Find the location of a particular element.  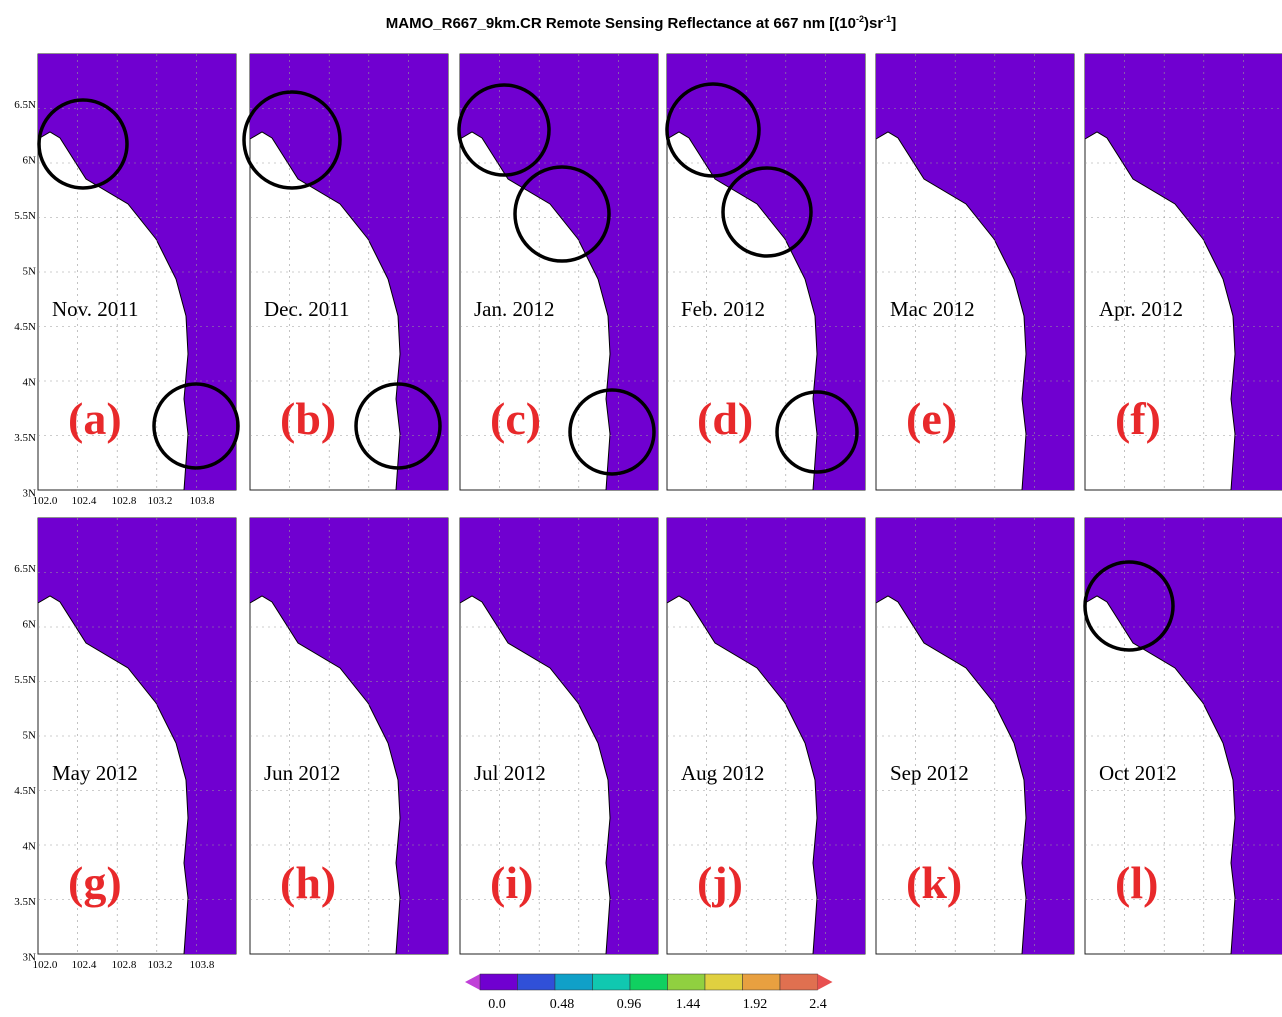

panel-letter: (h) is located at coordinates (308, 882).